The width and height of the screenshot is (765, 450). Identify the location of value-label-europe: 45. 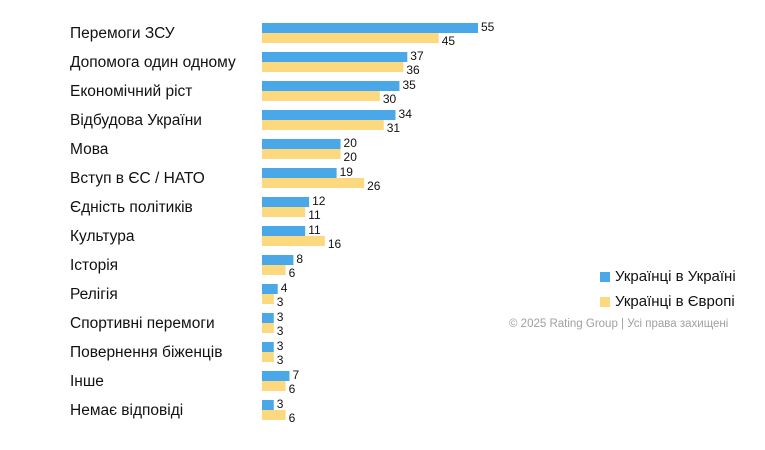
(449, 41).